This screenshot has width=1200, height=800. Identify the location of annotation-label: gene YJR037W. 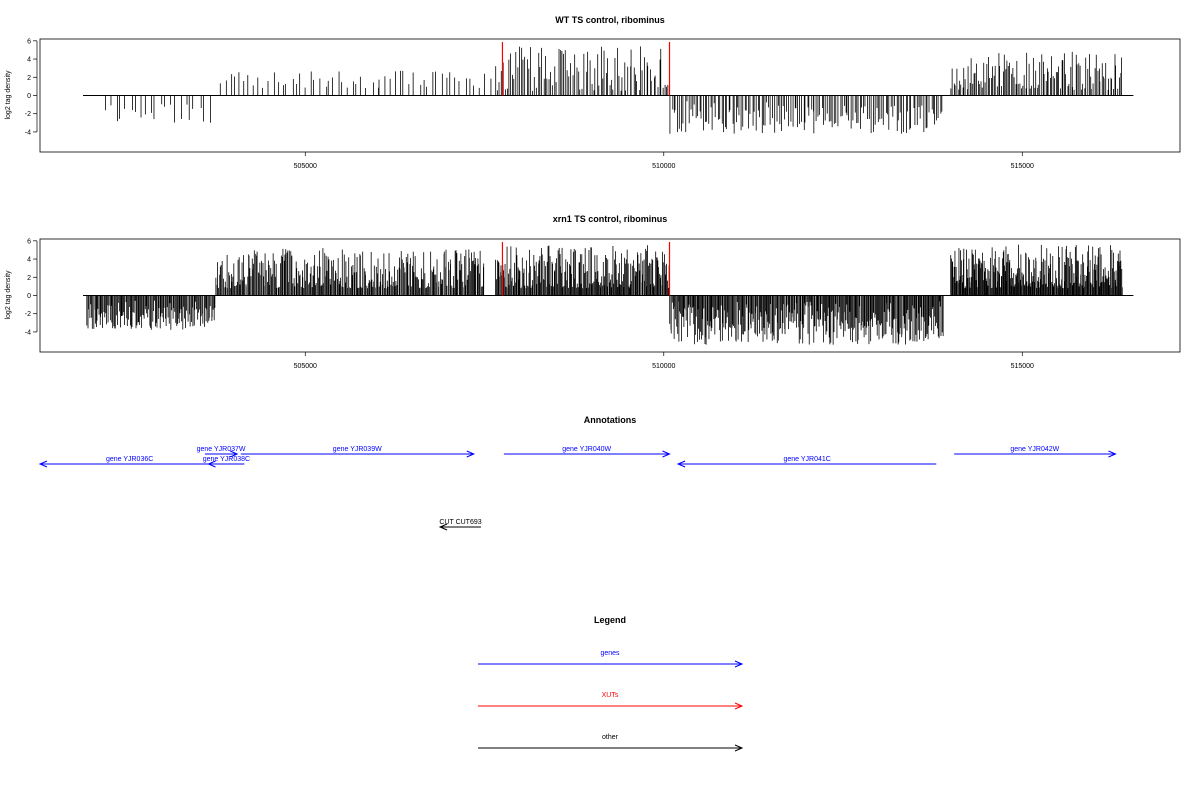
(221, 449).